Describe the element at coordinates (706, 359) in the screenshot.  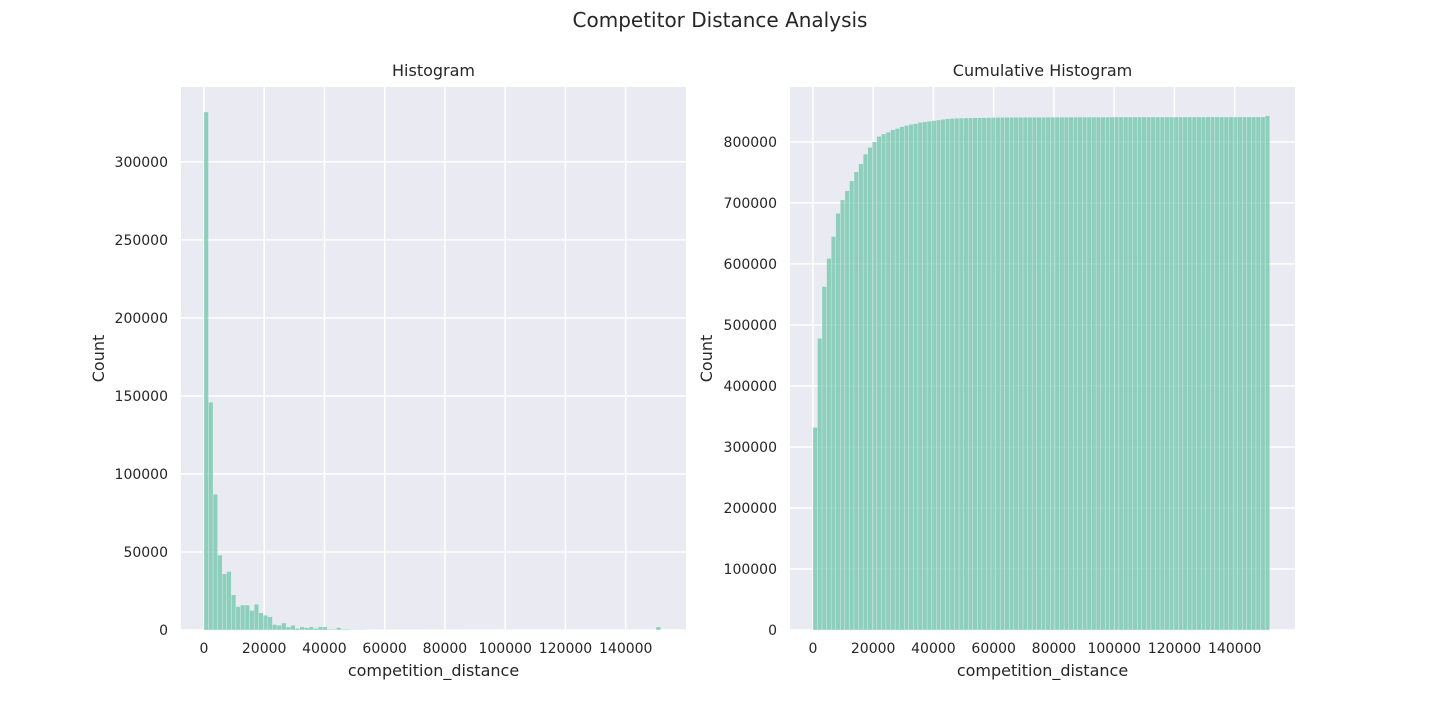
I see `cumulative-y-axis-label-visible: Count` at that location.